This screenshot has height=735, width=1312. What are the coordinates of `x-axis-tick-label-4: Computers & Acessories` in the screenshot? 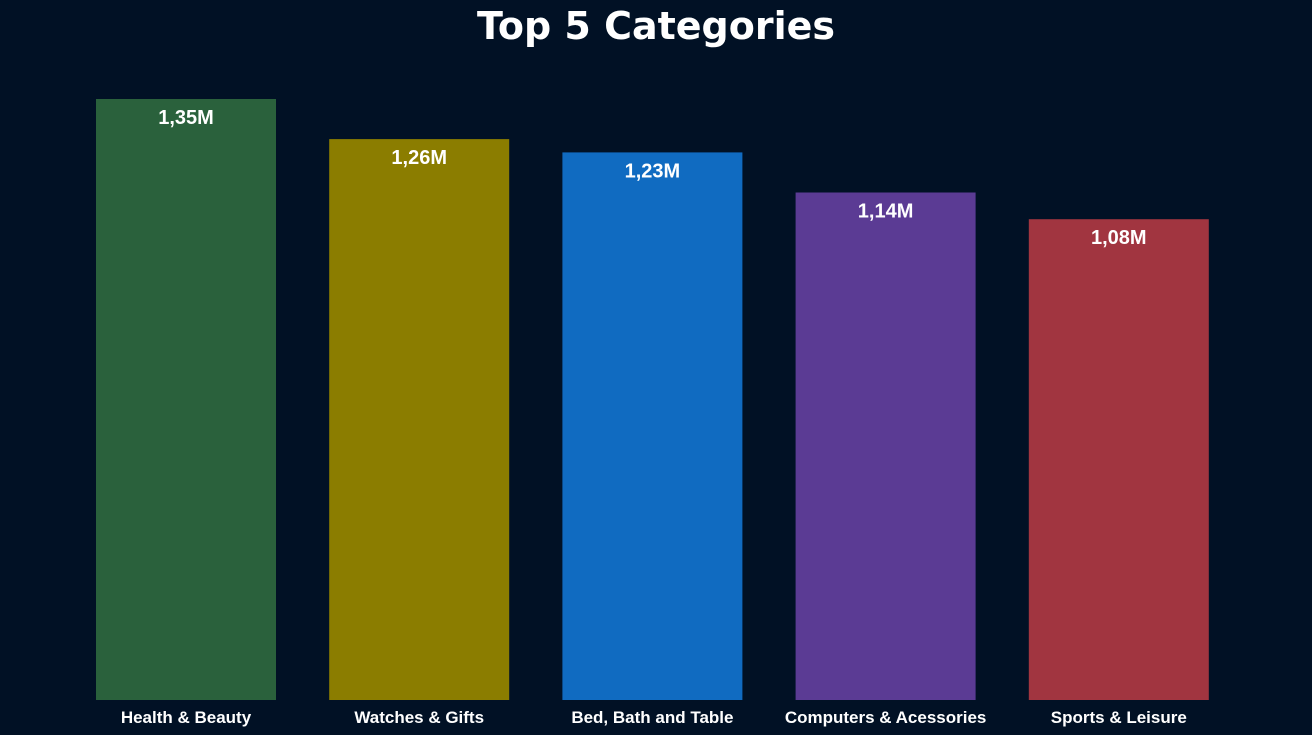 It's located at (886, 717).